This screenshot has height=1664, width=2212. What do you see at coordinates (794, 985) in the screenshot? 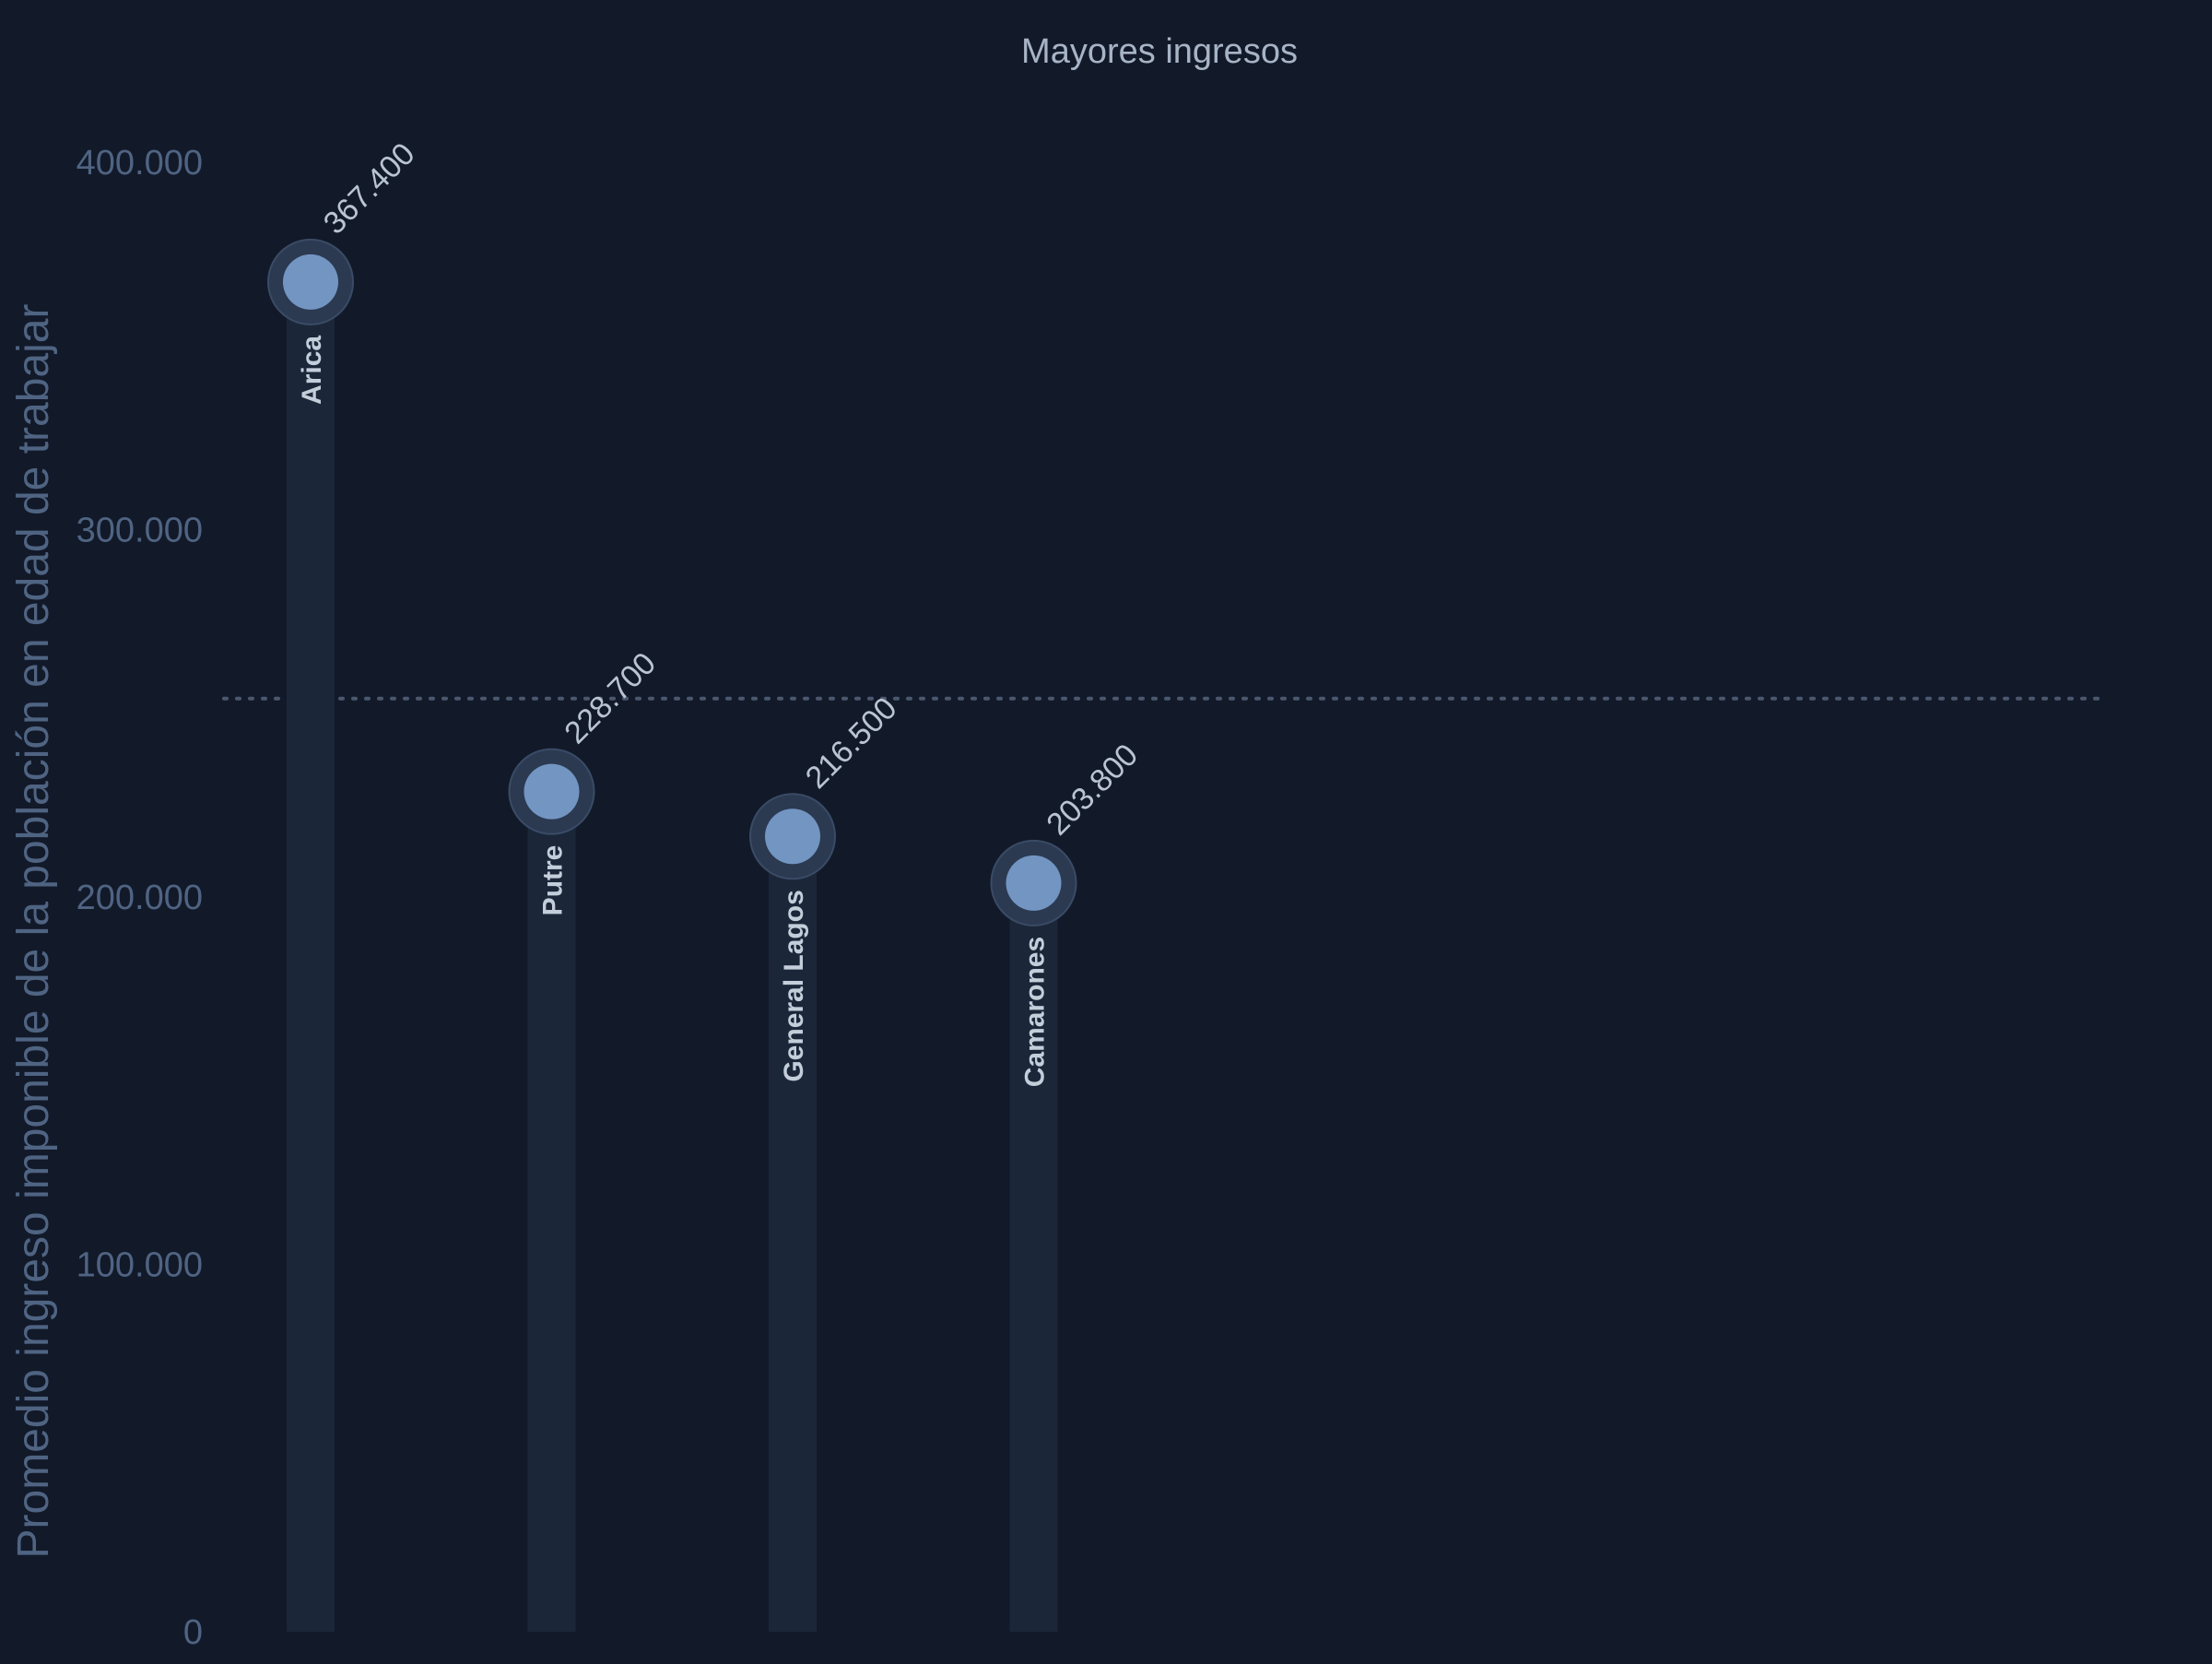
I see `category-label: General Lagos` at bounding box center [794, 985].